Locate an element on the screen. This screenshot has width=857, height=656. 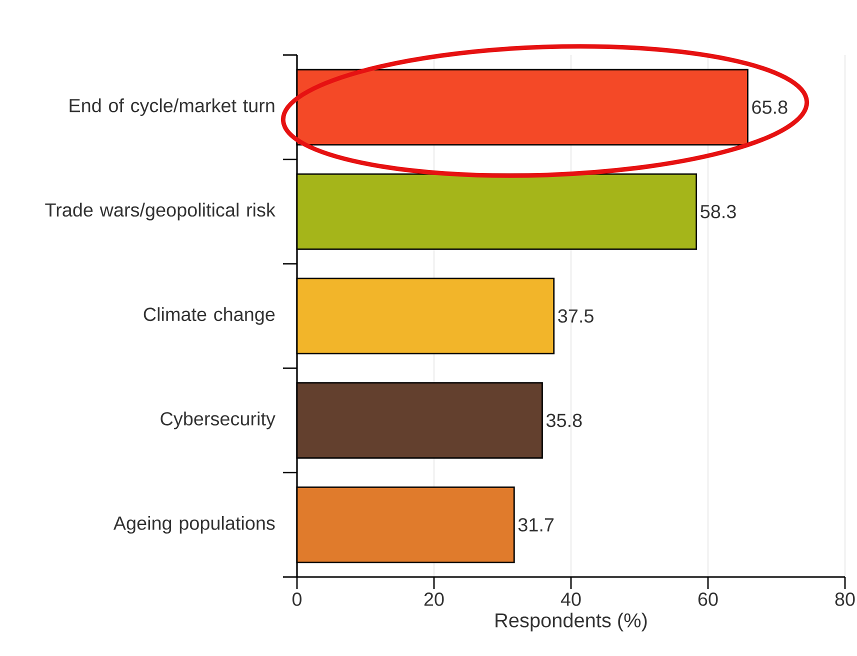
x-tick-label: 20 is located at coordinates (434, 599).